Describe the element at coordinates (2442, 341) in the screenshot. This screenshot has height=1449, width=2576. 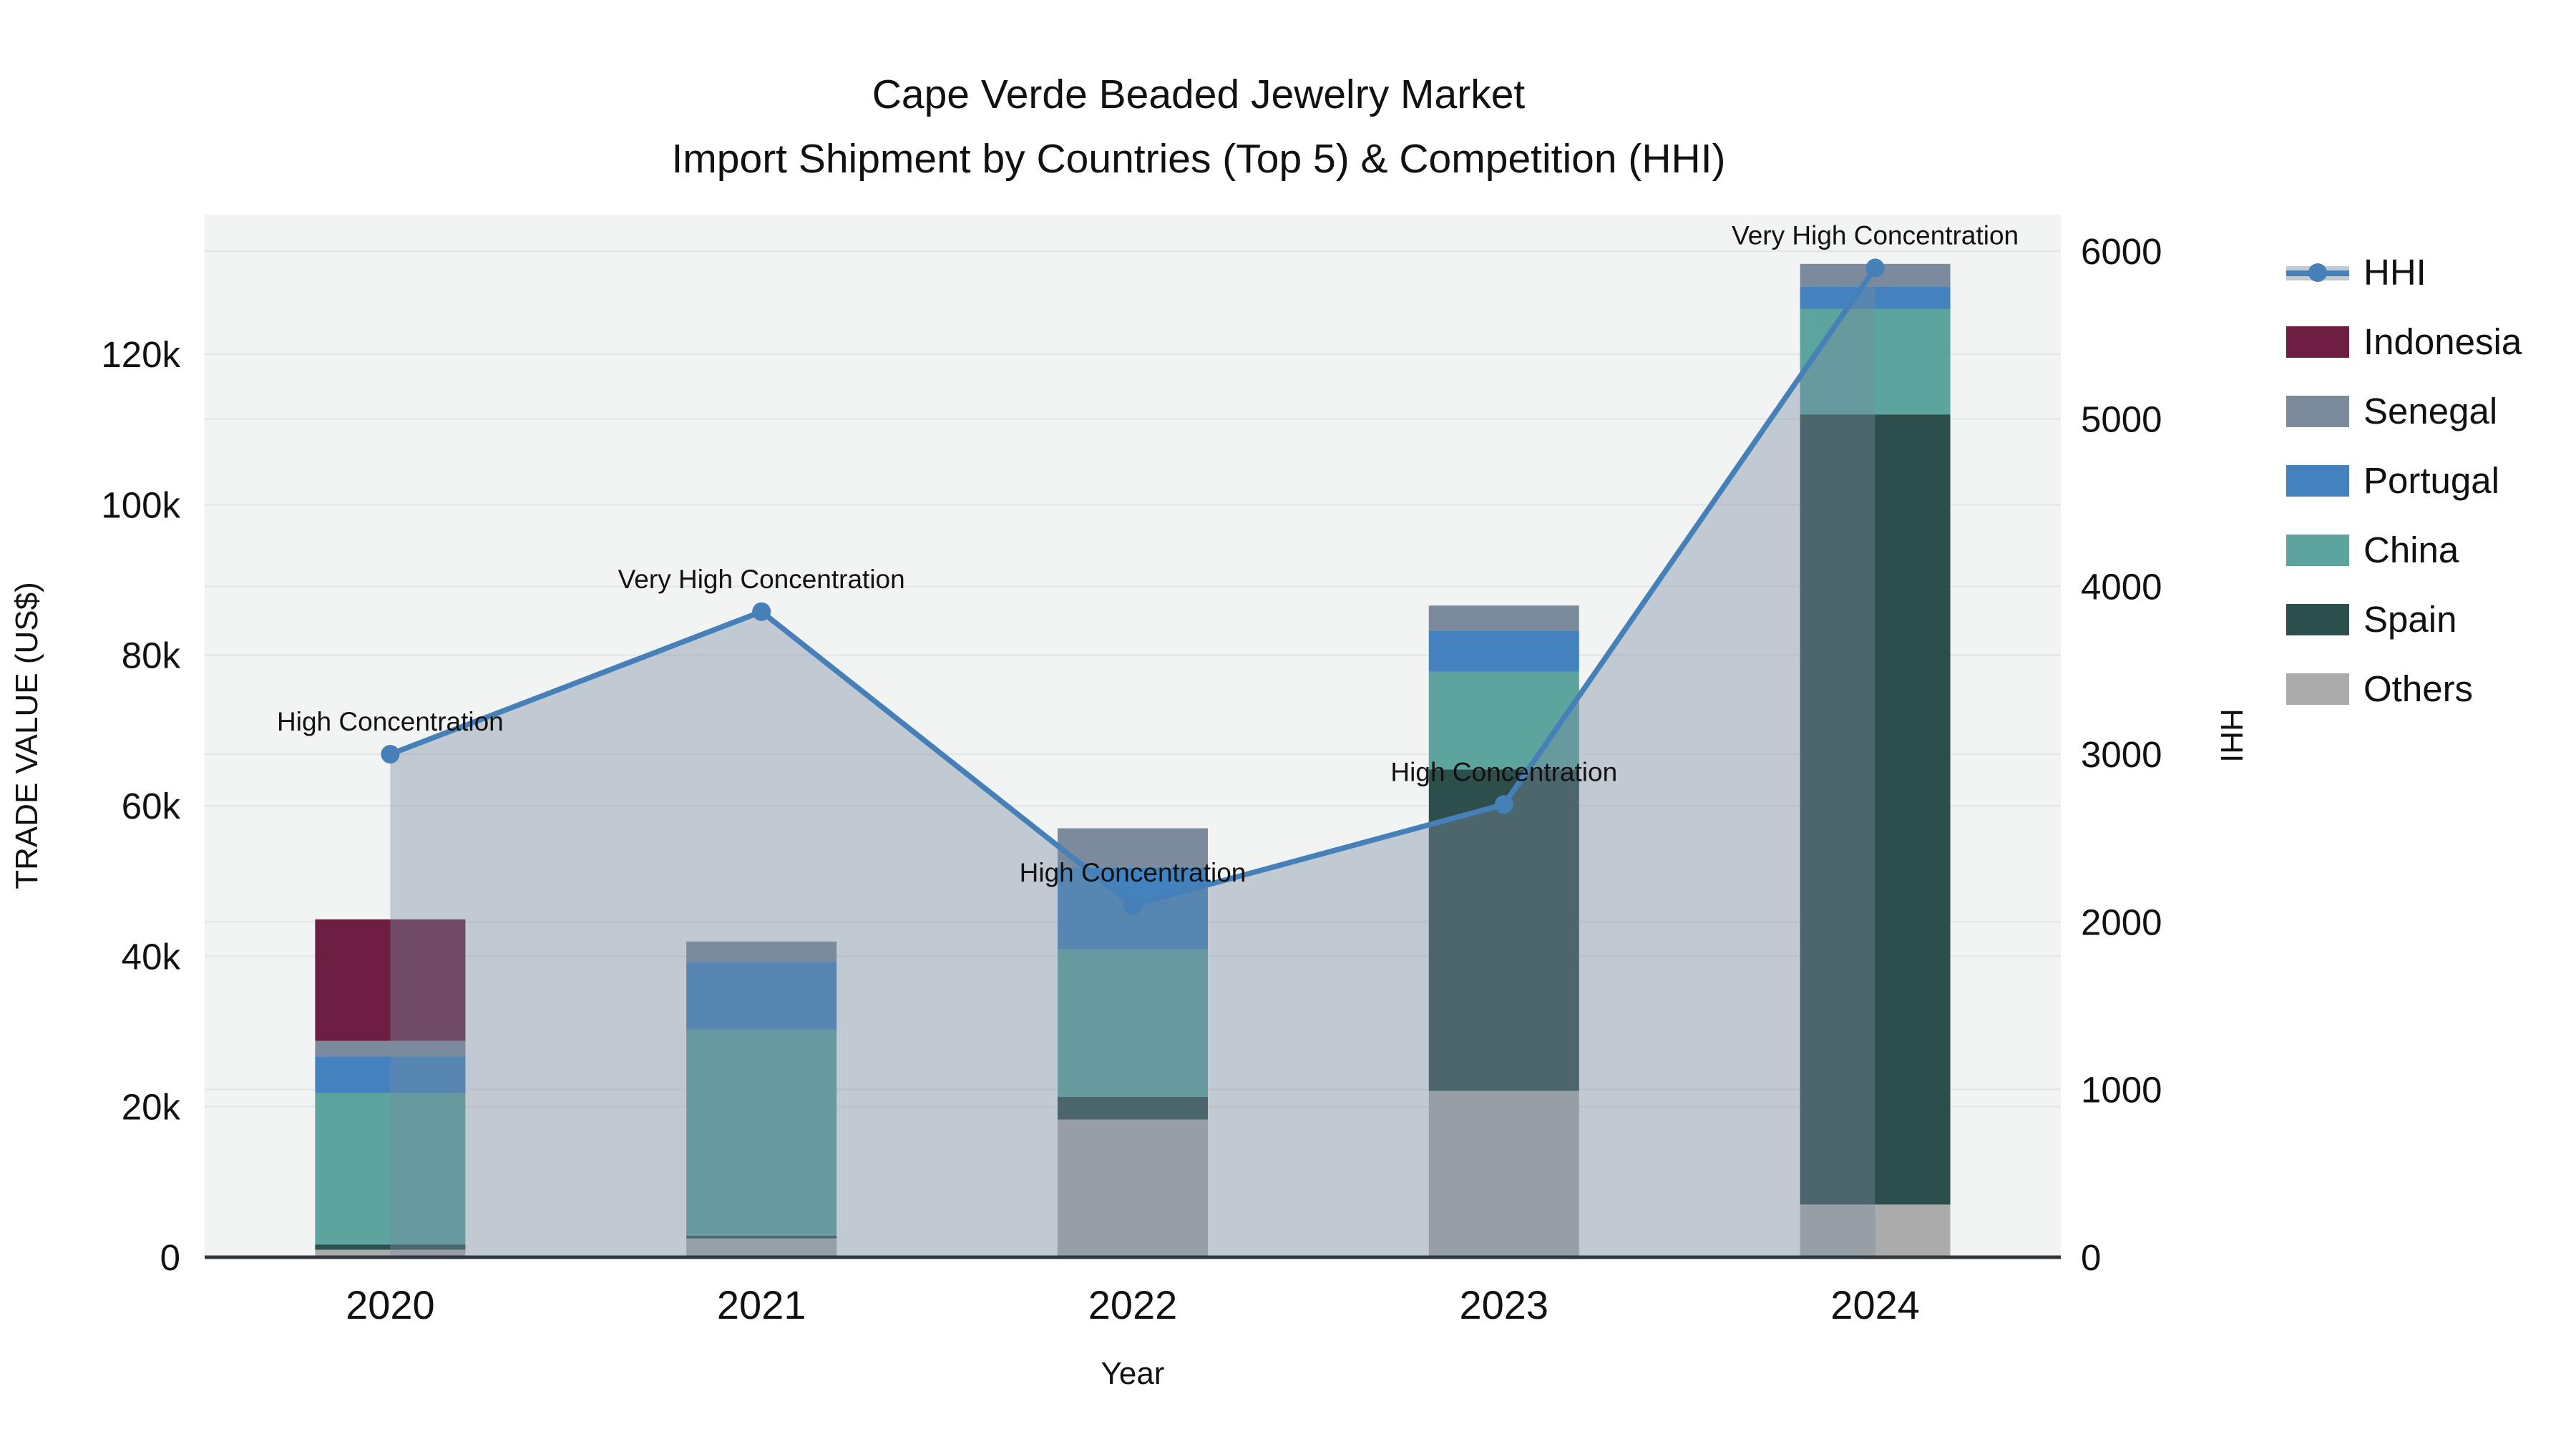
I see `legend-label: Indonesia` at that location.